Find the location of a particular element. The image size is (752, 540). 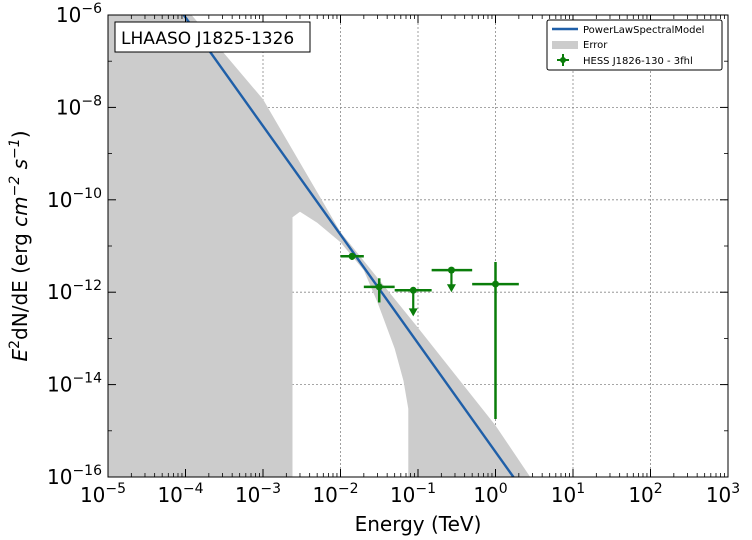

legend-label-model: PowerLawSpectralModel is located at coordinates (643, 30).